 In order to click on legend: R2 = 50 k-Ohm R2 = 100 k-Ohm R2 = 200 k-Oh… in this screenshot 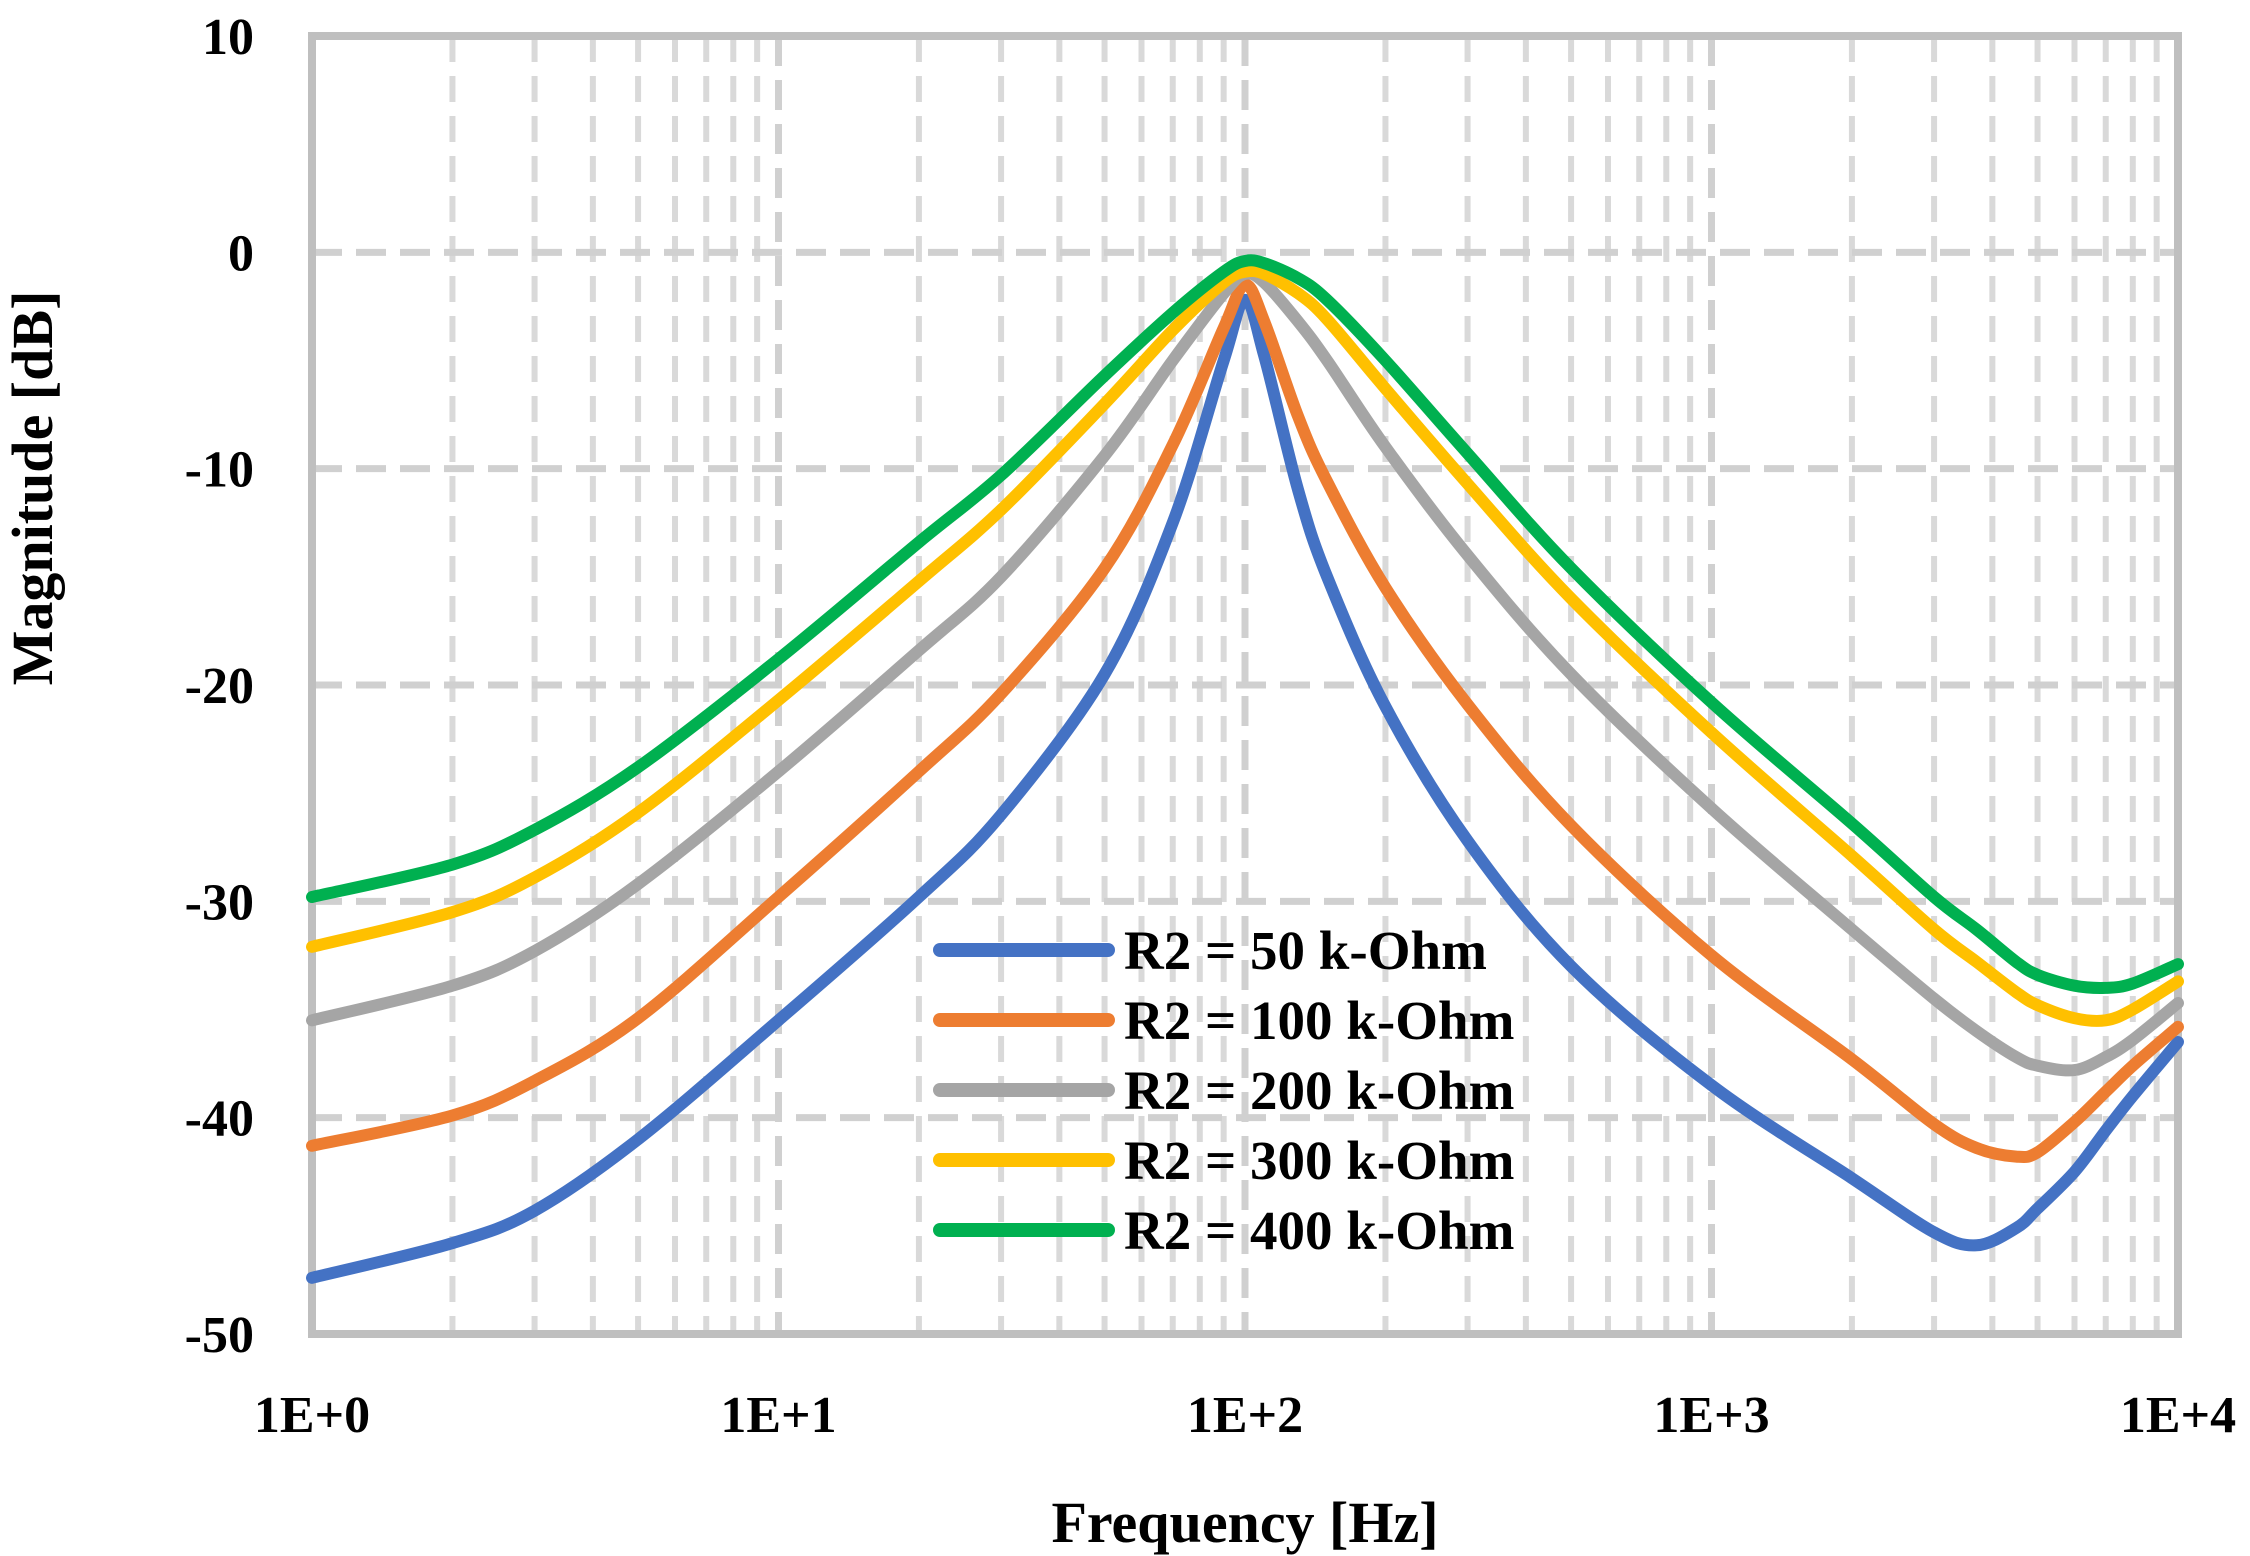, I will do `click(1223, 1090)`.